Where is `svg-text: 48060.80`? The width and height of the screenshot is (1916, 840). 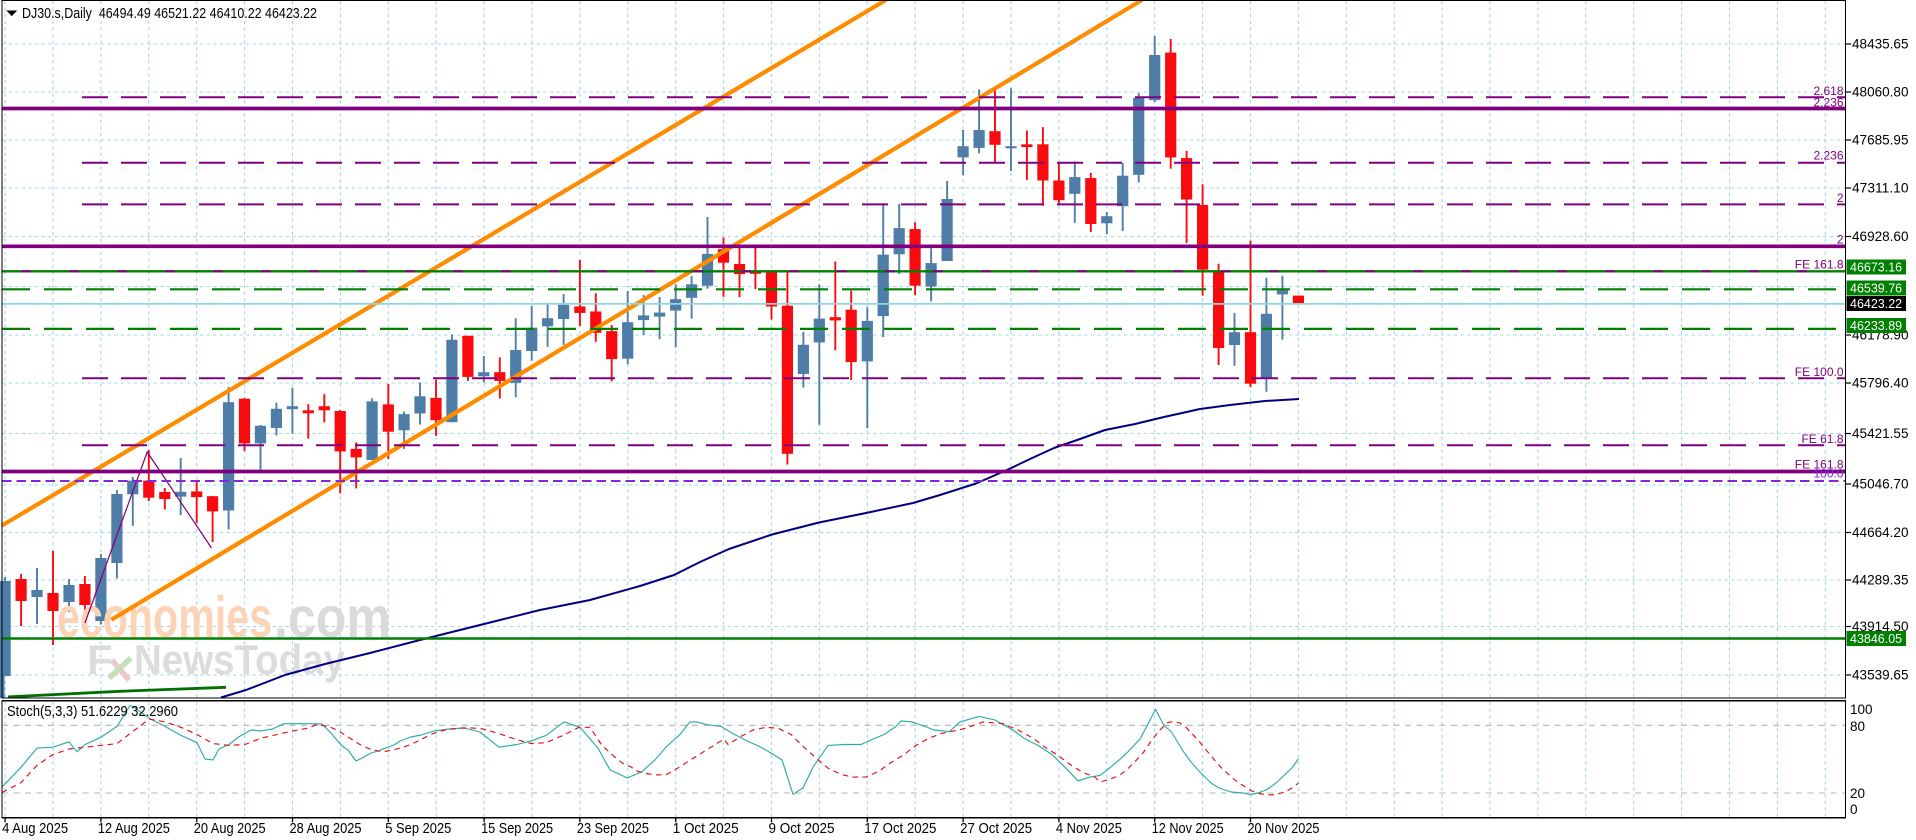 svg-text: 48060.80 is located at coordinates (1880, 92).